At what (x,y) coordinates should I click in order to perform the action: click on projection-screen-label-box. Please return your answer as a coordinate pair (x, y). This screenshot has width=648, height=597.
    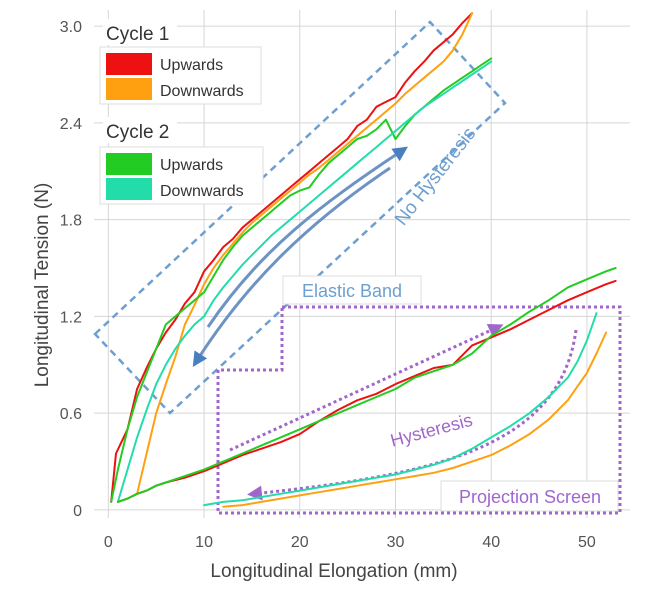
    Looking at the image, I should click on (529, 496).